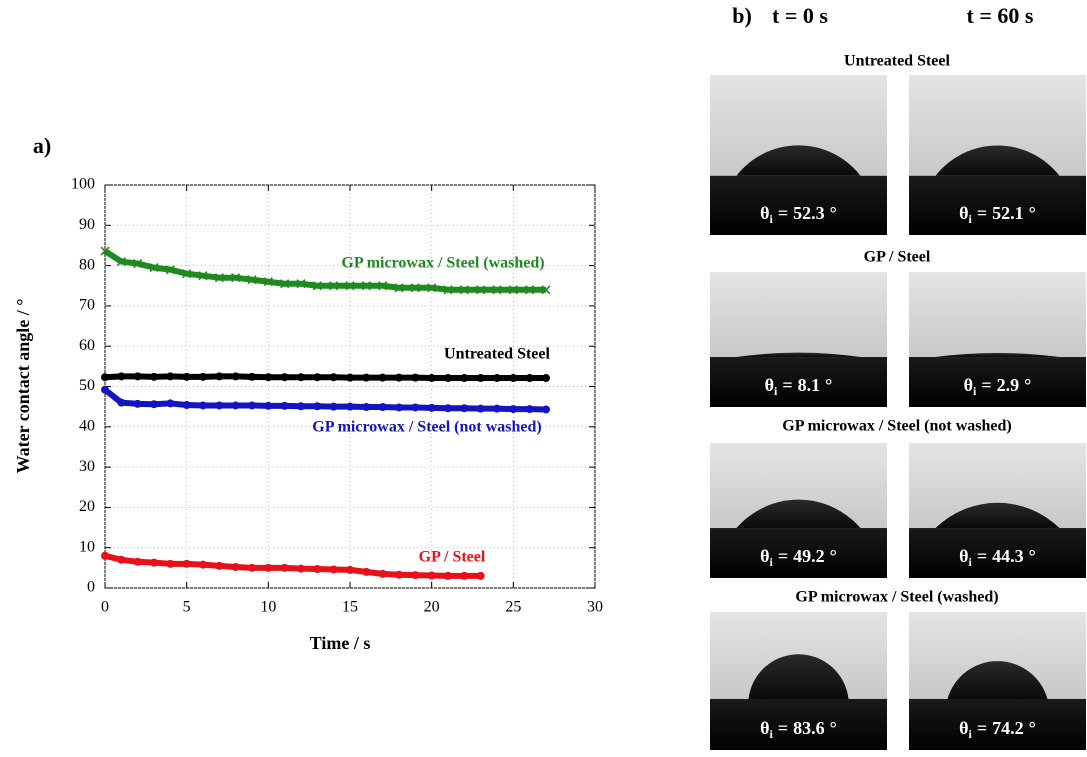  I want to click on y-tick-label: 40, so click(87, 425).